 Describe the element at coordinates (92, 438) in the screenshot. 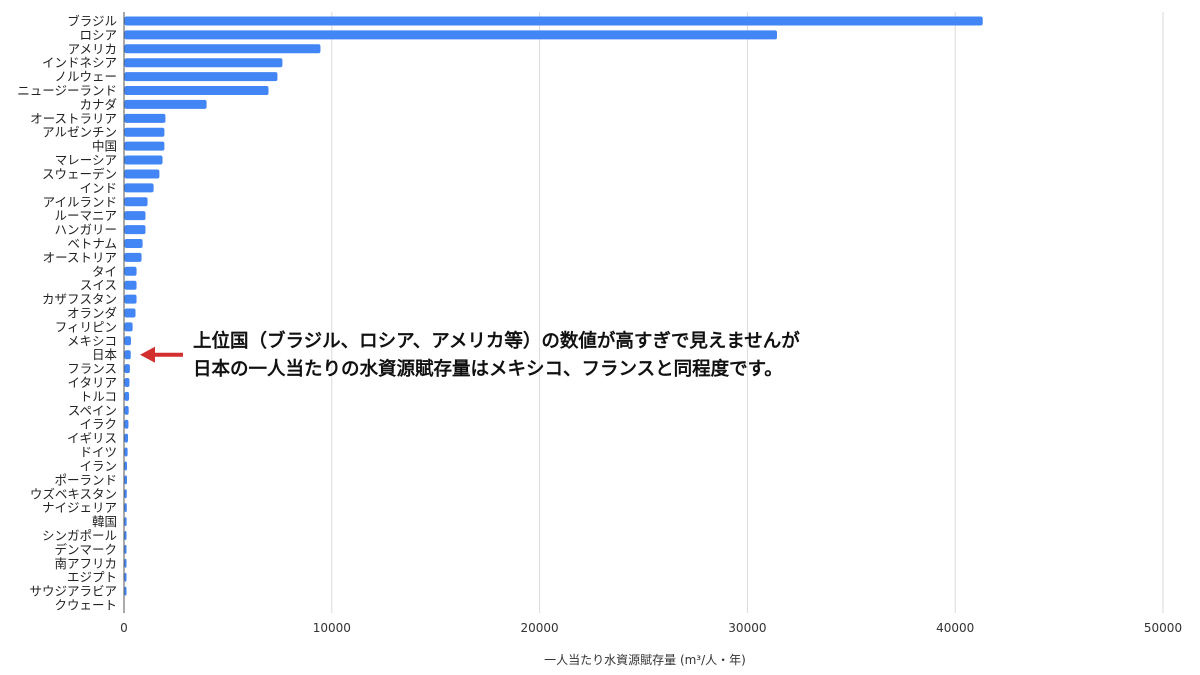

I see `category-label: イギリス` at that location.